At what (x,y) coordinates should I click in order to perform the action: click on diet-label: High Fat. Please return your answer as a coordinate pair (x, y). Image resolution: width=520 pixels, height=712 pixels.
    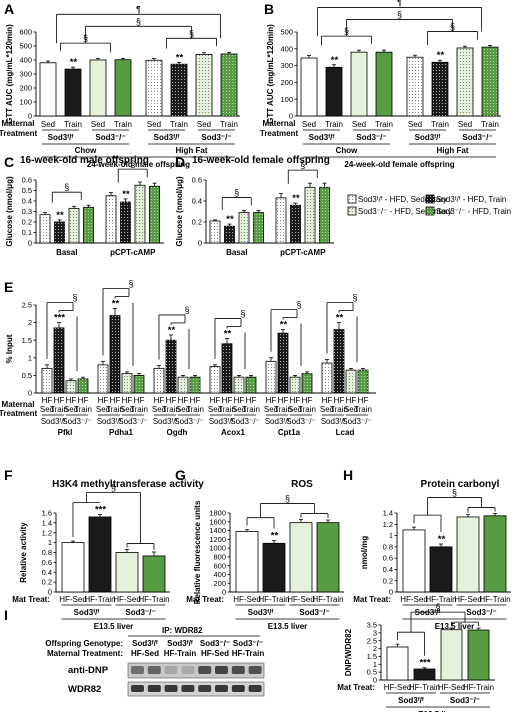
    Looking at the image, I should click on (192, 150).